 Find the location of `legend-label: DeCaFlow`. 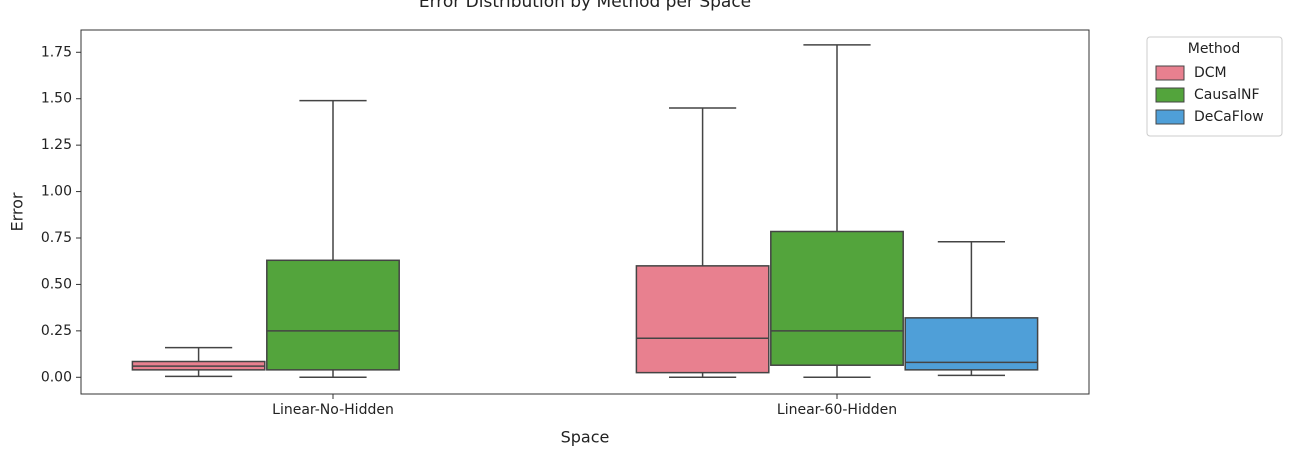

legend-label: DeCaFlow is located at coordinates (1229, 117).